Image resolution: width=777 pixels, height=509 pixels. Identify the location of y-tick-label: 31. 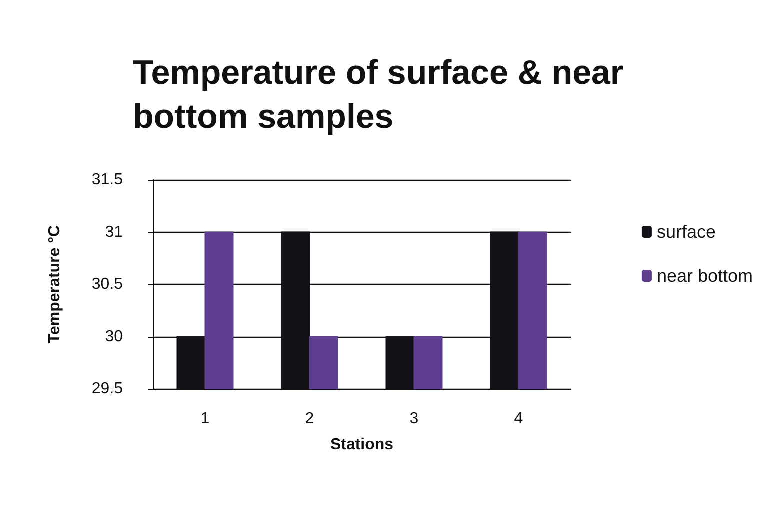
(114, 232).